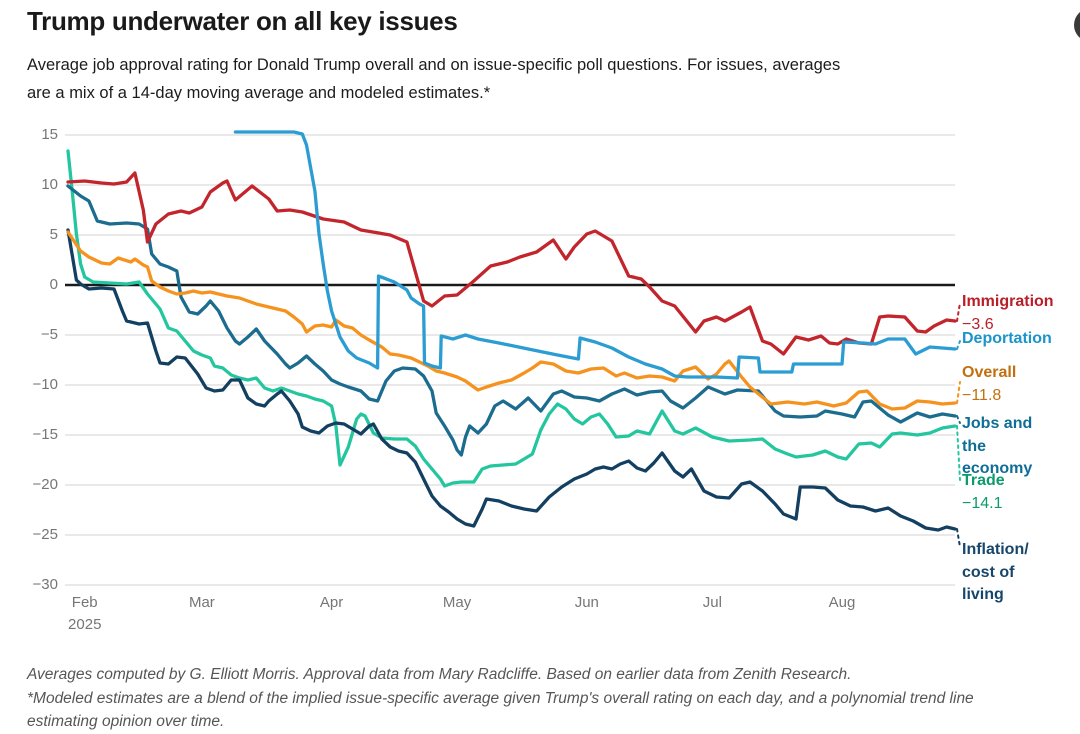 This screenshot has height=734, width=1080. I want to click on legend-label-trade: Trade, so click(983, 480).